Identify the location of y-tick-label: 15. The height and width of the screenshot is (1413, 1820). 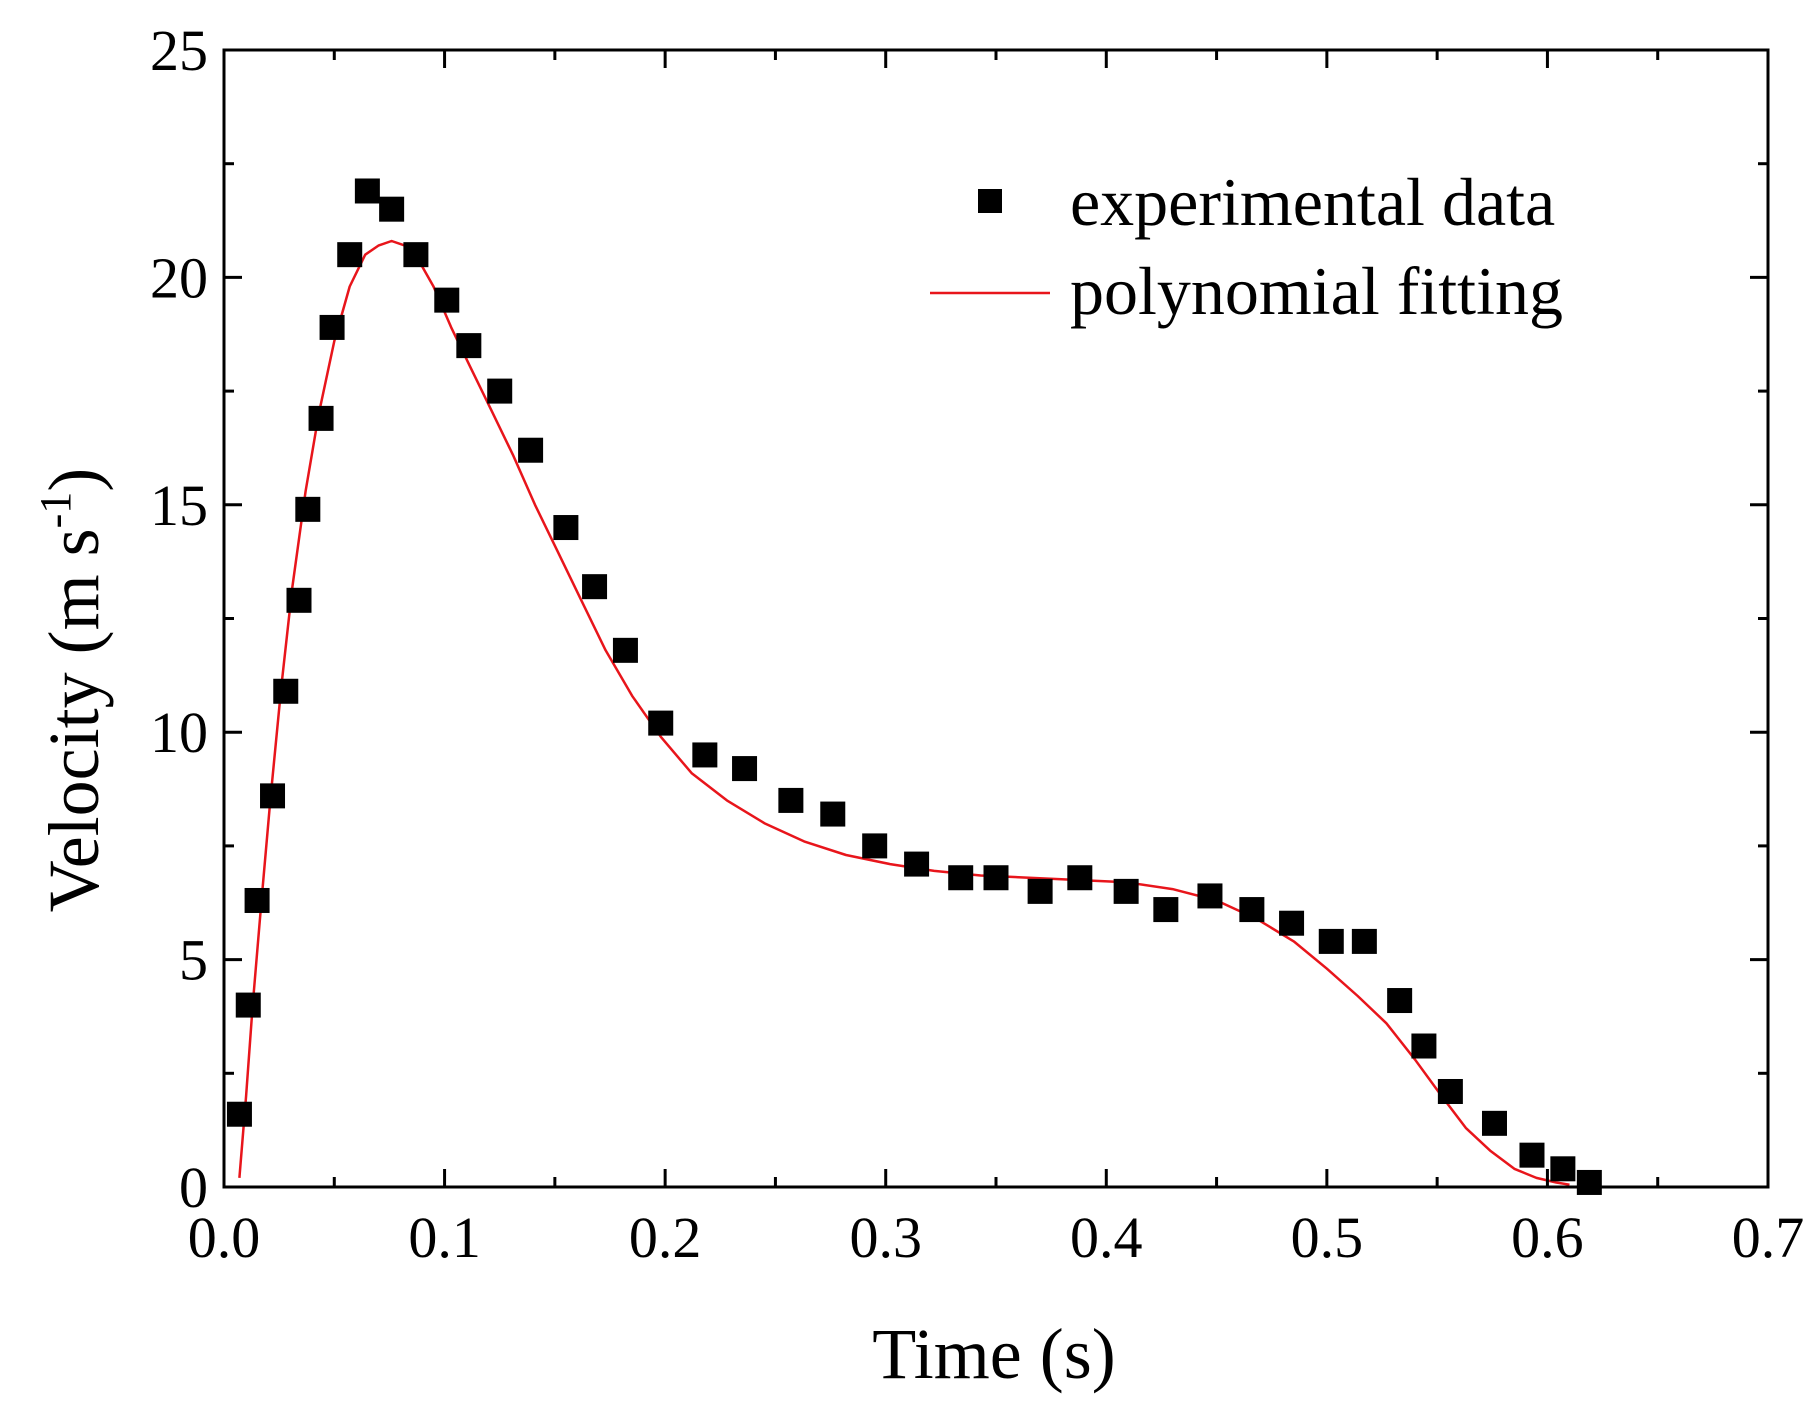
(179, 505).